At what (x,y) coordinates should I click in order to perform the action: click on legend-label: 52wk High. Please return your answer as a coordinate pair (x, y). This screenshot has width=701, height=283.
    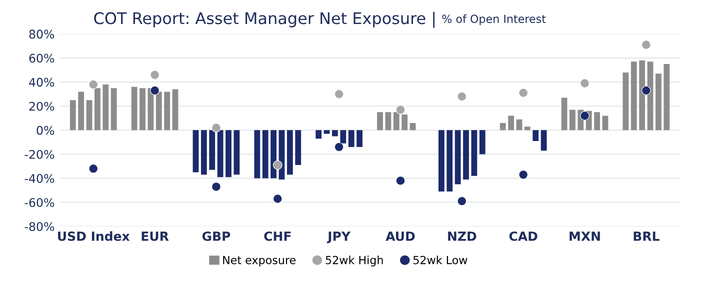
    Looking at the image, I should click on (354, 261).